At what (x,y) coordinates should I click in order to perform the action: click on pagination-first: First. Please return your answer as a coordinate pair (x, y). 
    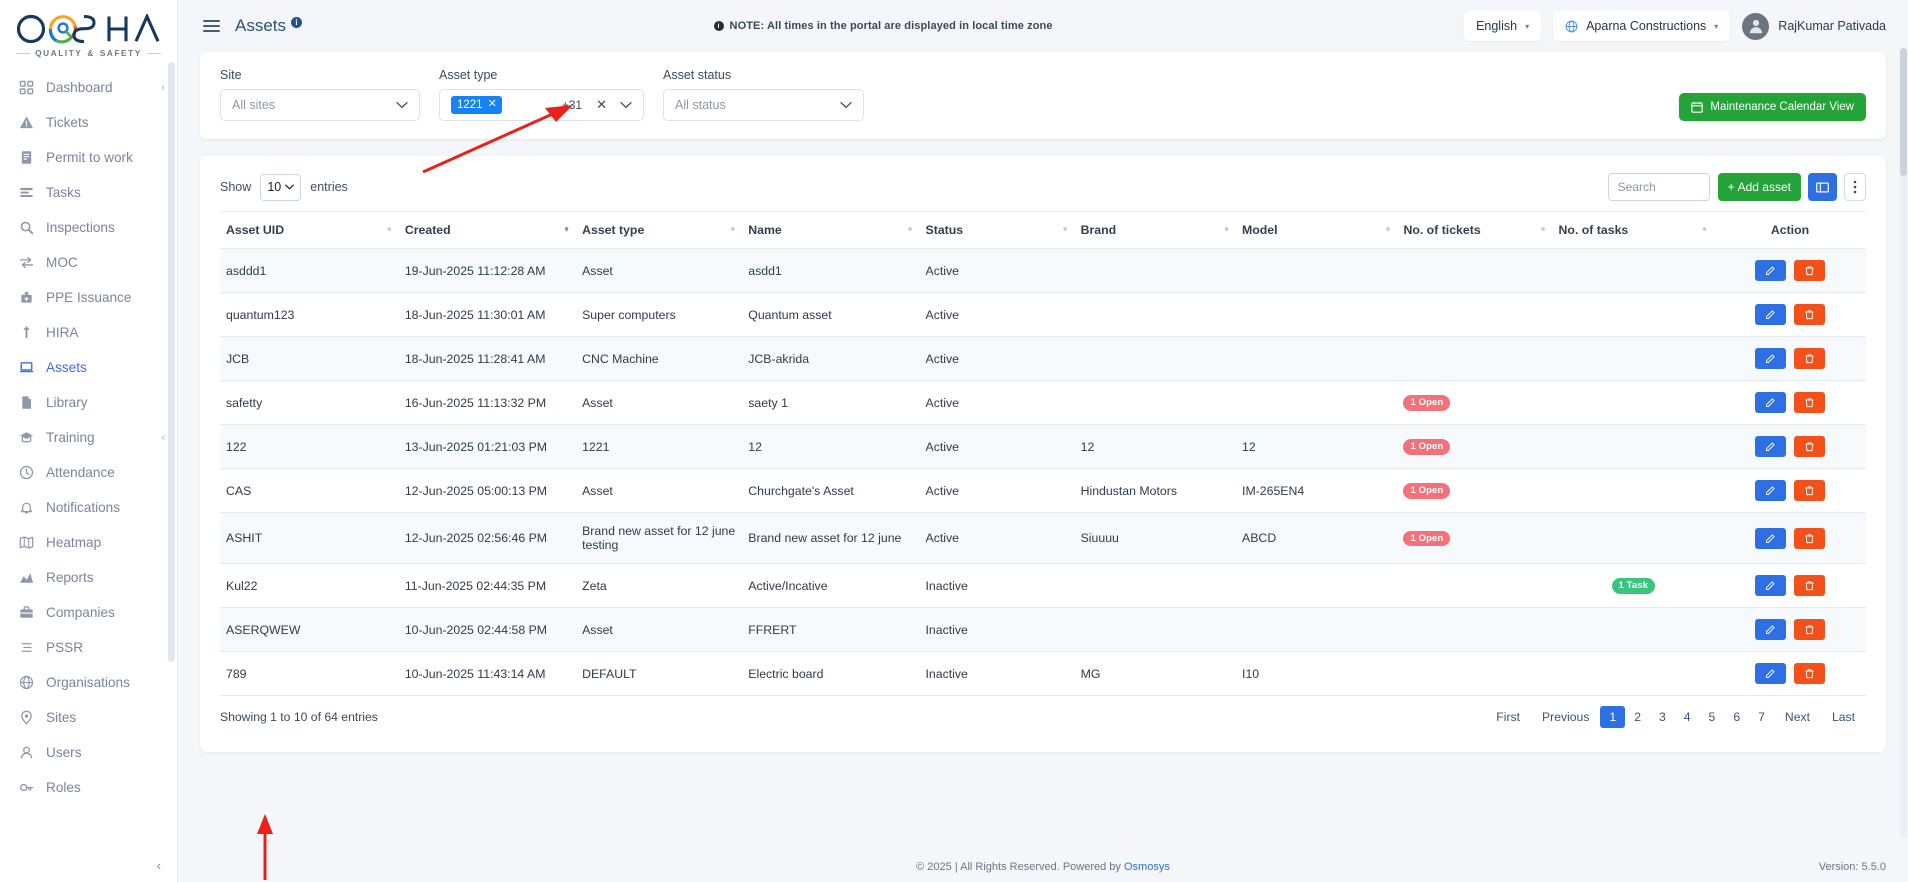
    Looking at the image, I should click on (1508, 717).